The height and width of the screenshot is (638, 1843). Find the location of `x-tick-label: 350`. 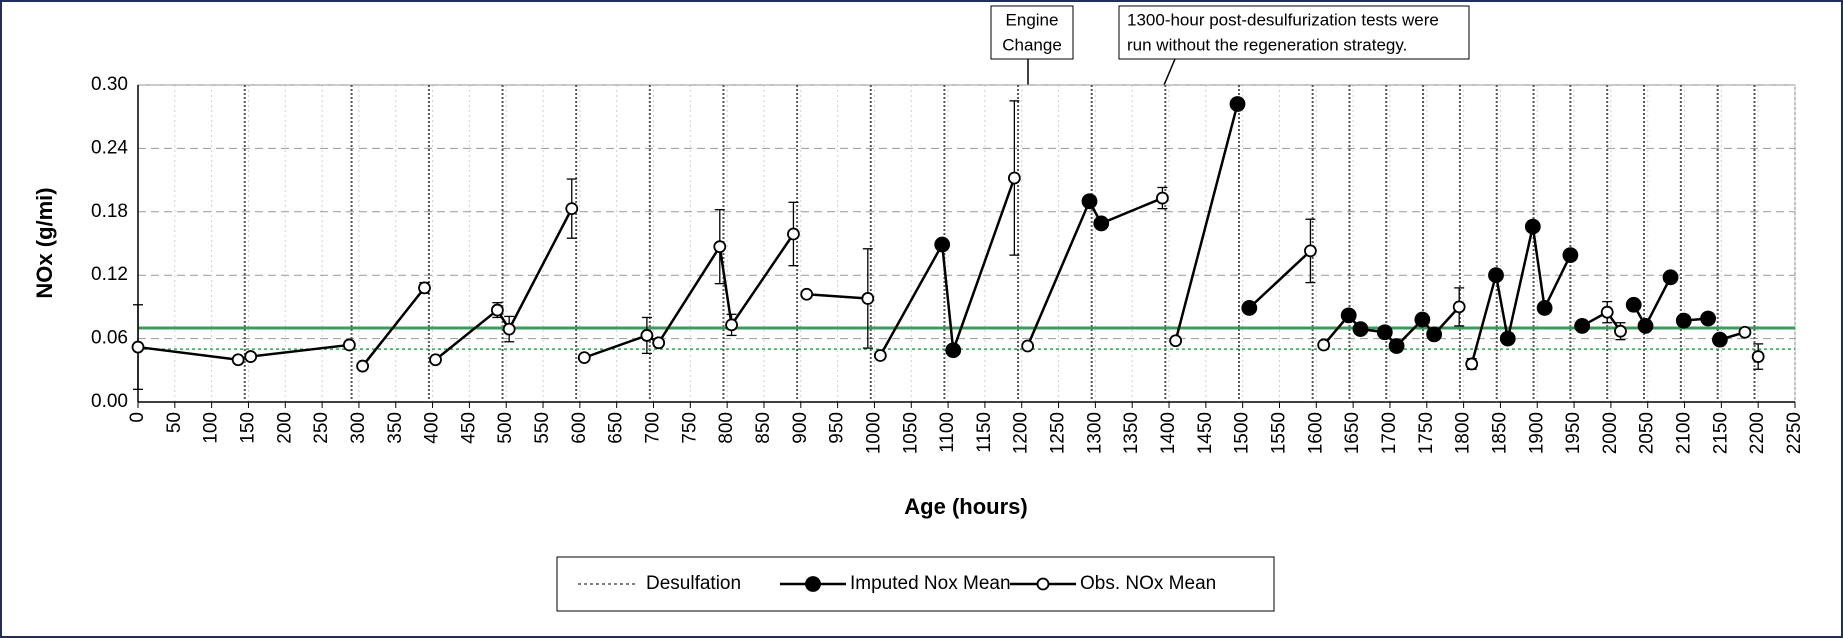

x-tick-label: 350 is located at coordinates (395, 428).